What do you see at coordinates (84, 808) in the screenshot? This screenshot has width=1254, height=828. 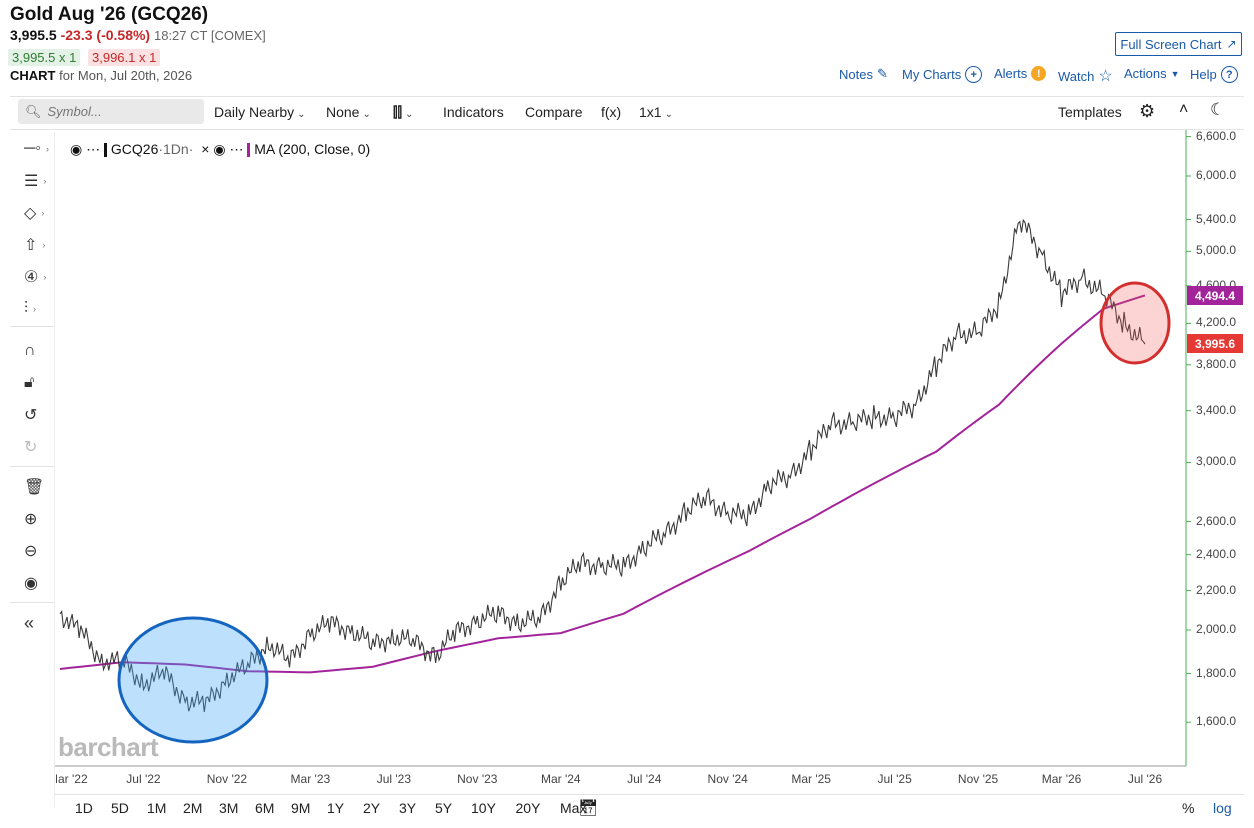 I see `range-button-1d: 1D` at bounding box center [84, 808].